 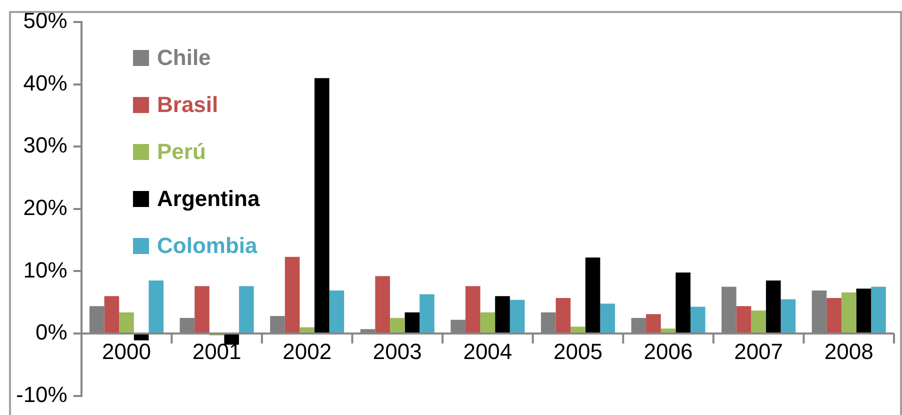 I want to click on y-tick-label: 50%, so click(x=45, y=21).